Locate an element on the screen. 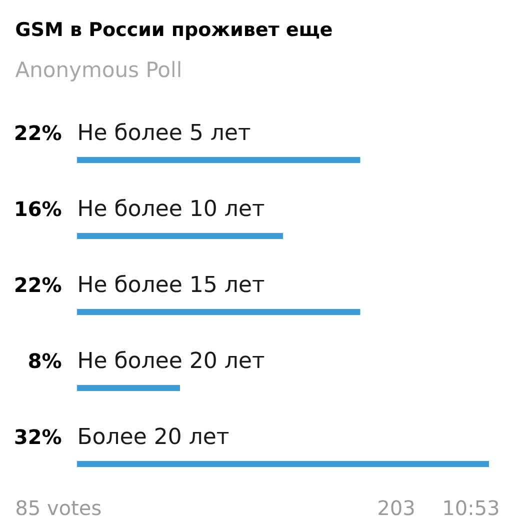  data-label: 8% is located at coordinates (45, 360).